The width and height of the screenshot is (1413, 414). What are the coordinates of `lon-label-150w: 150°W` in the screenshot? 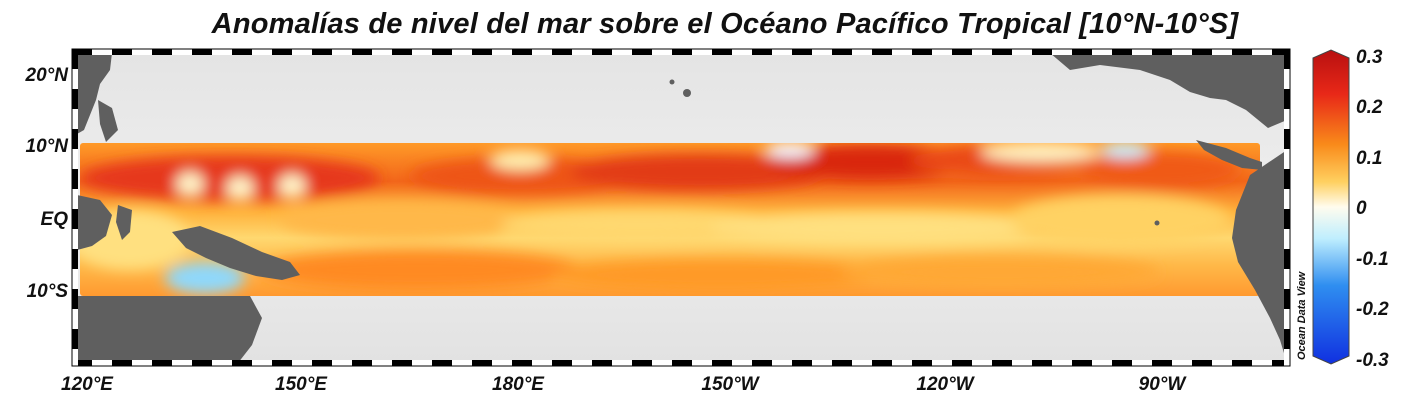 It's located at (730, 384).